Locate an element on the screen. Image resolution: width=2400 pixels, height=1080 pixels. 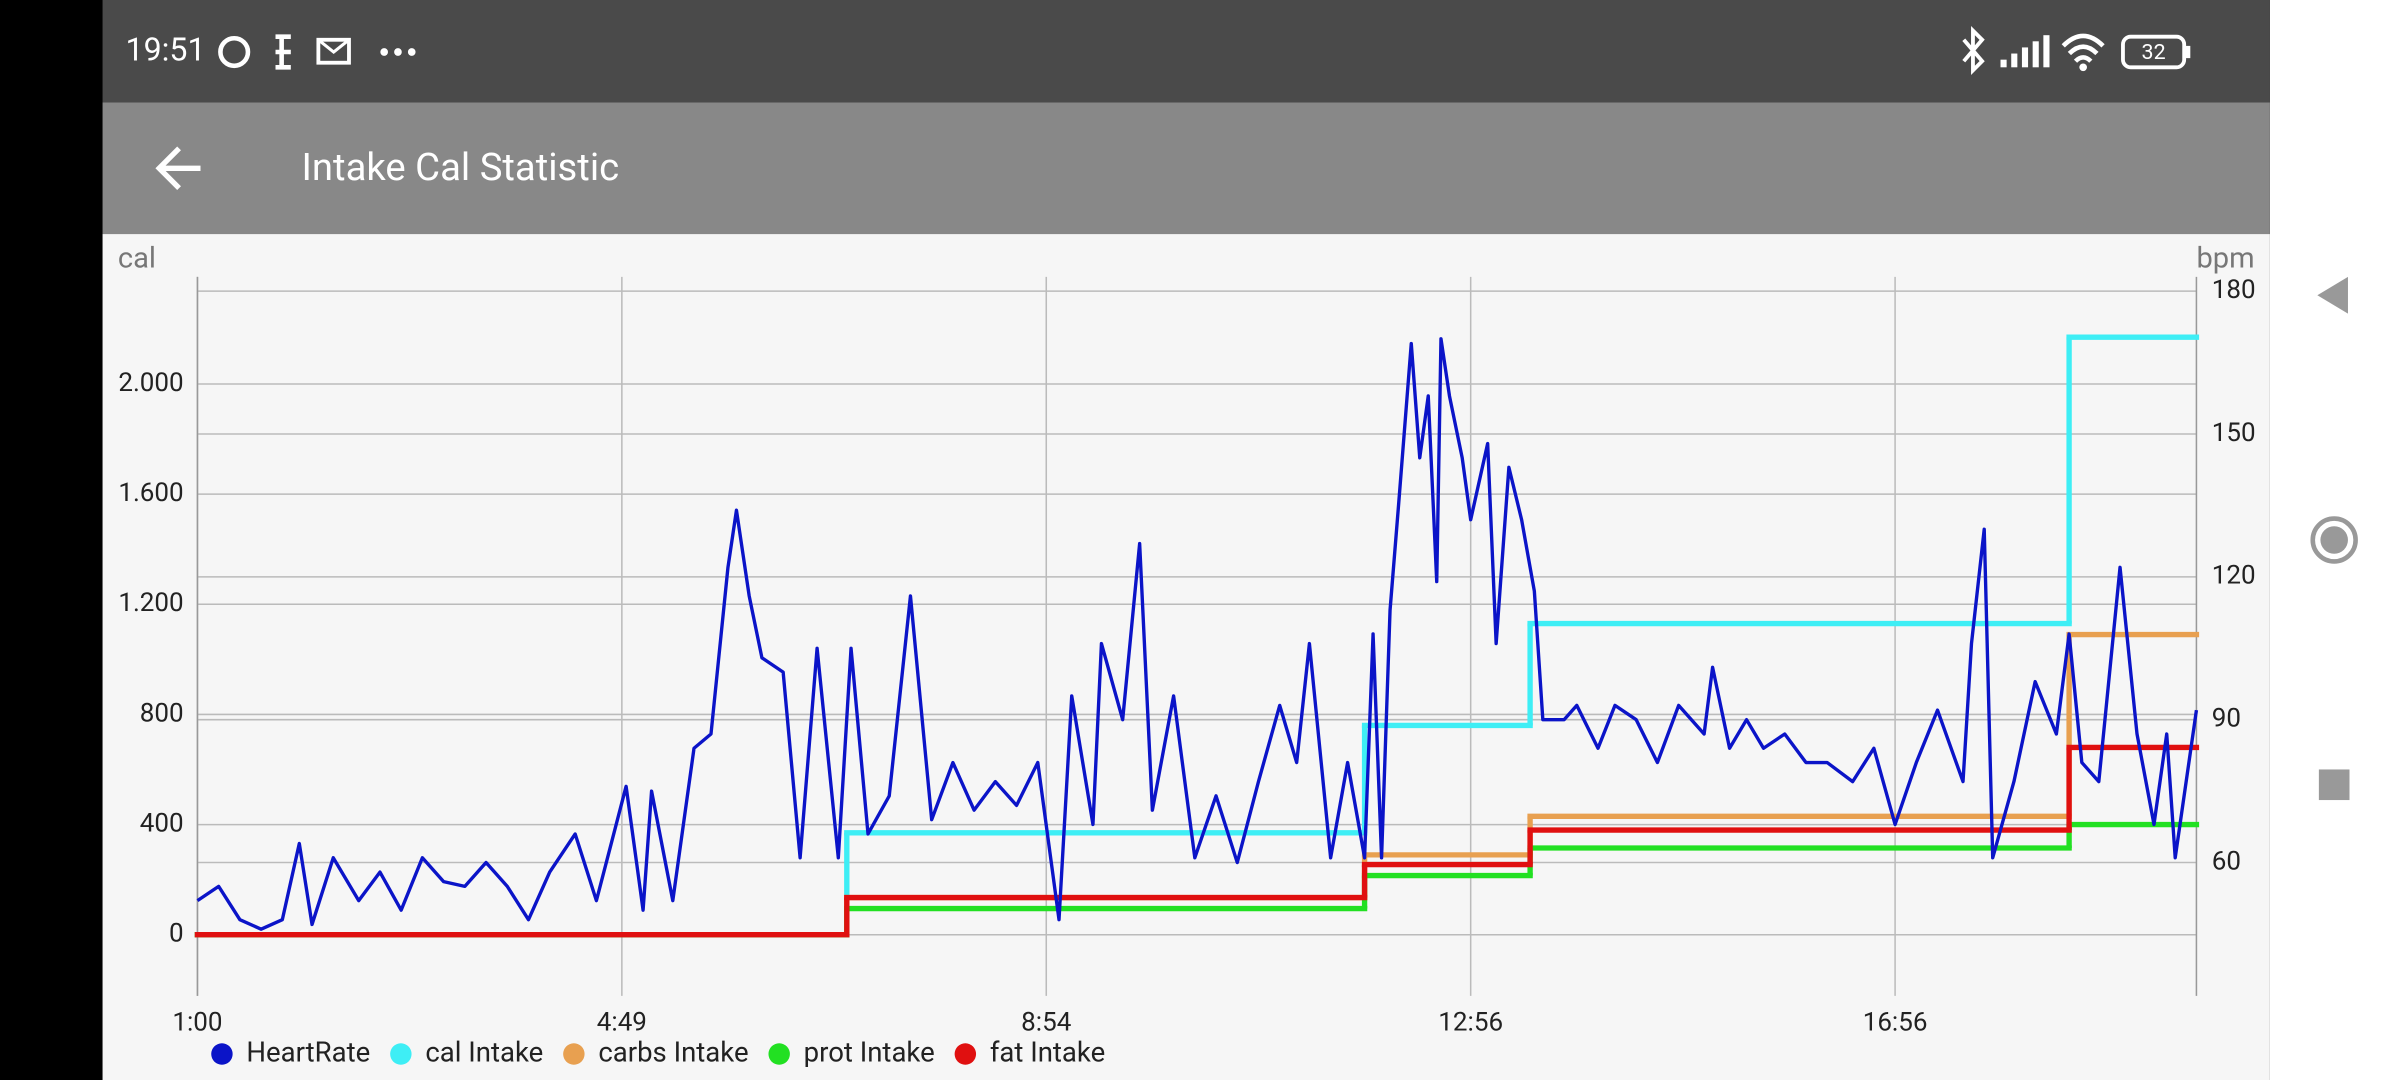
y2-tick-label: 150 is located at coordinates (2234, 433).